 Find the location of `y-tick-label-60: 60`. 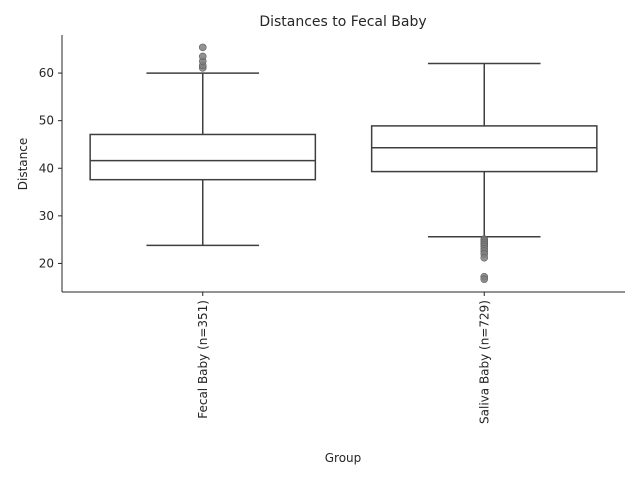

y-tick-label-60: 60 is located at coordinates (46, 73).